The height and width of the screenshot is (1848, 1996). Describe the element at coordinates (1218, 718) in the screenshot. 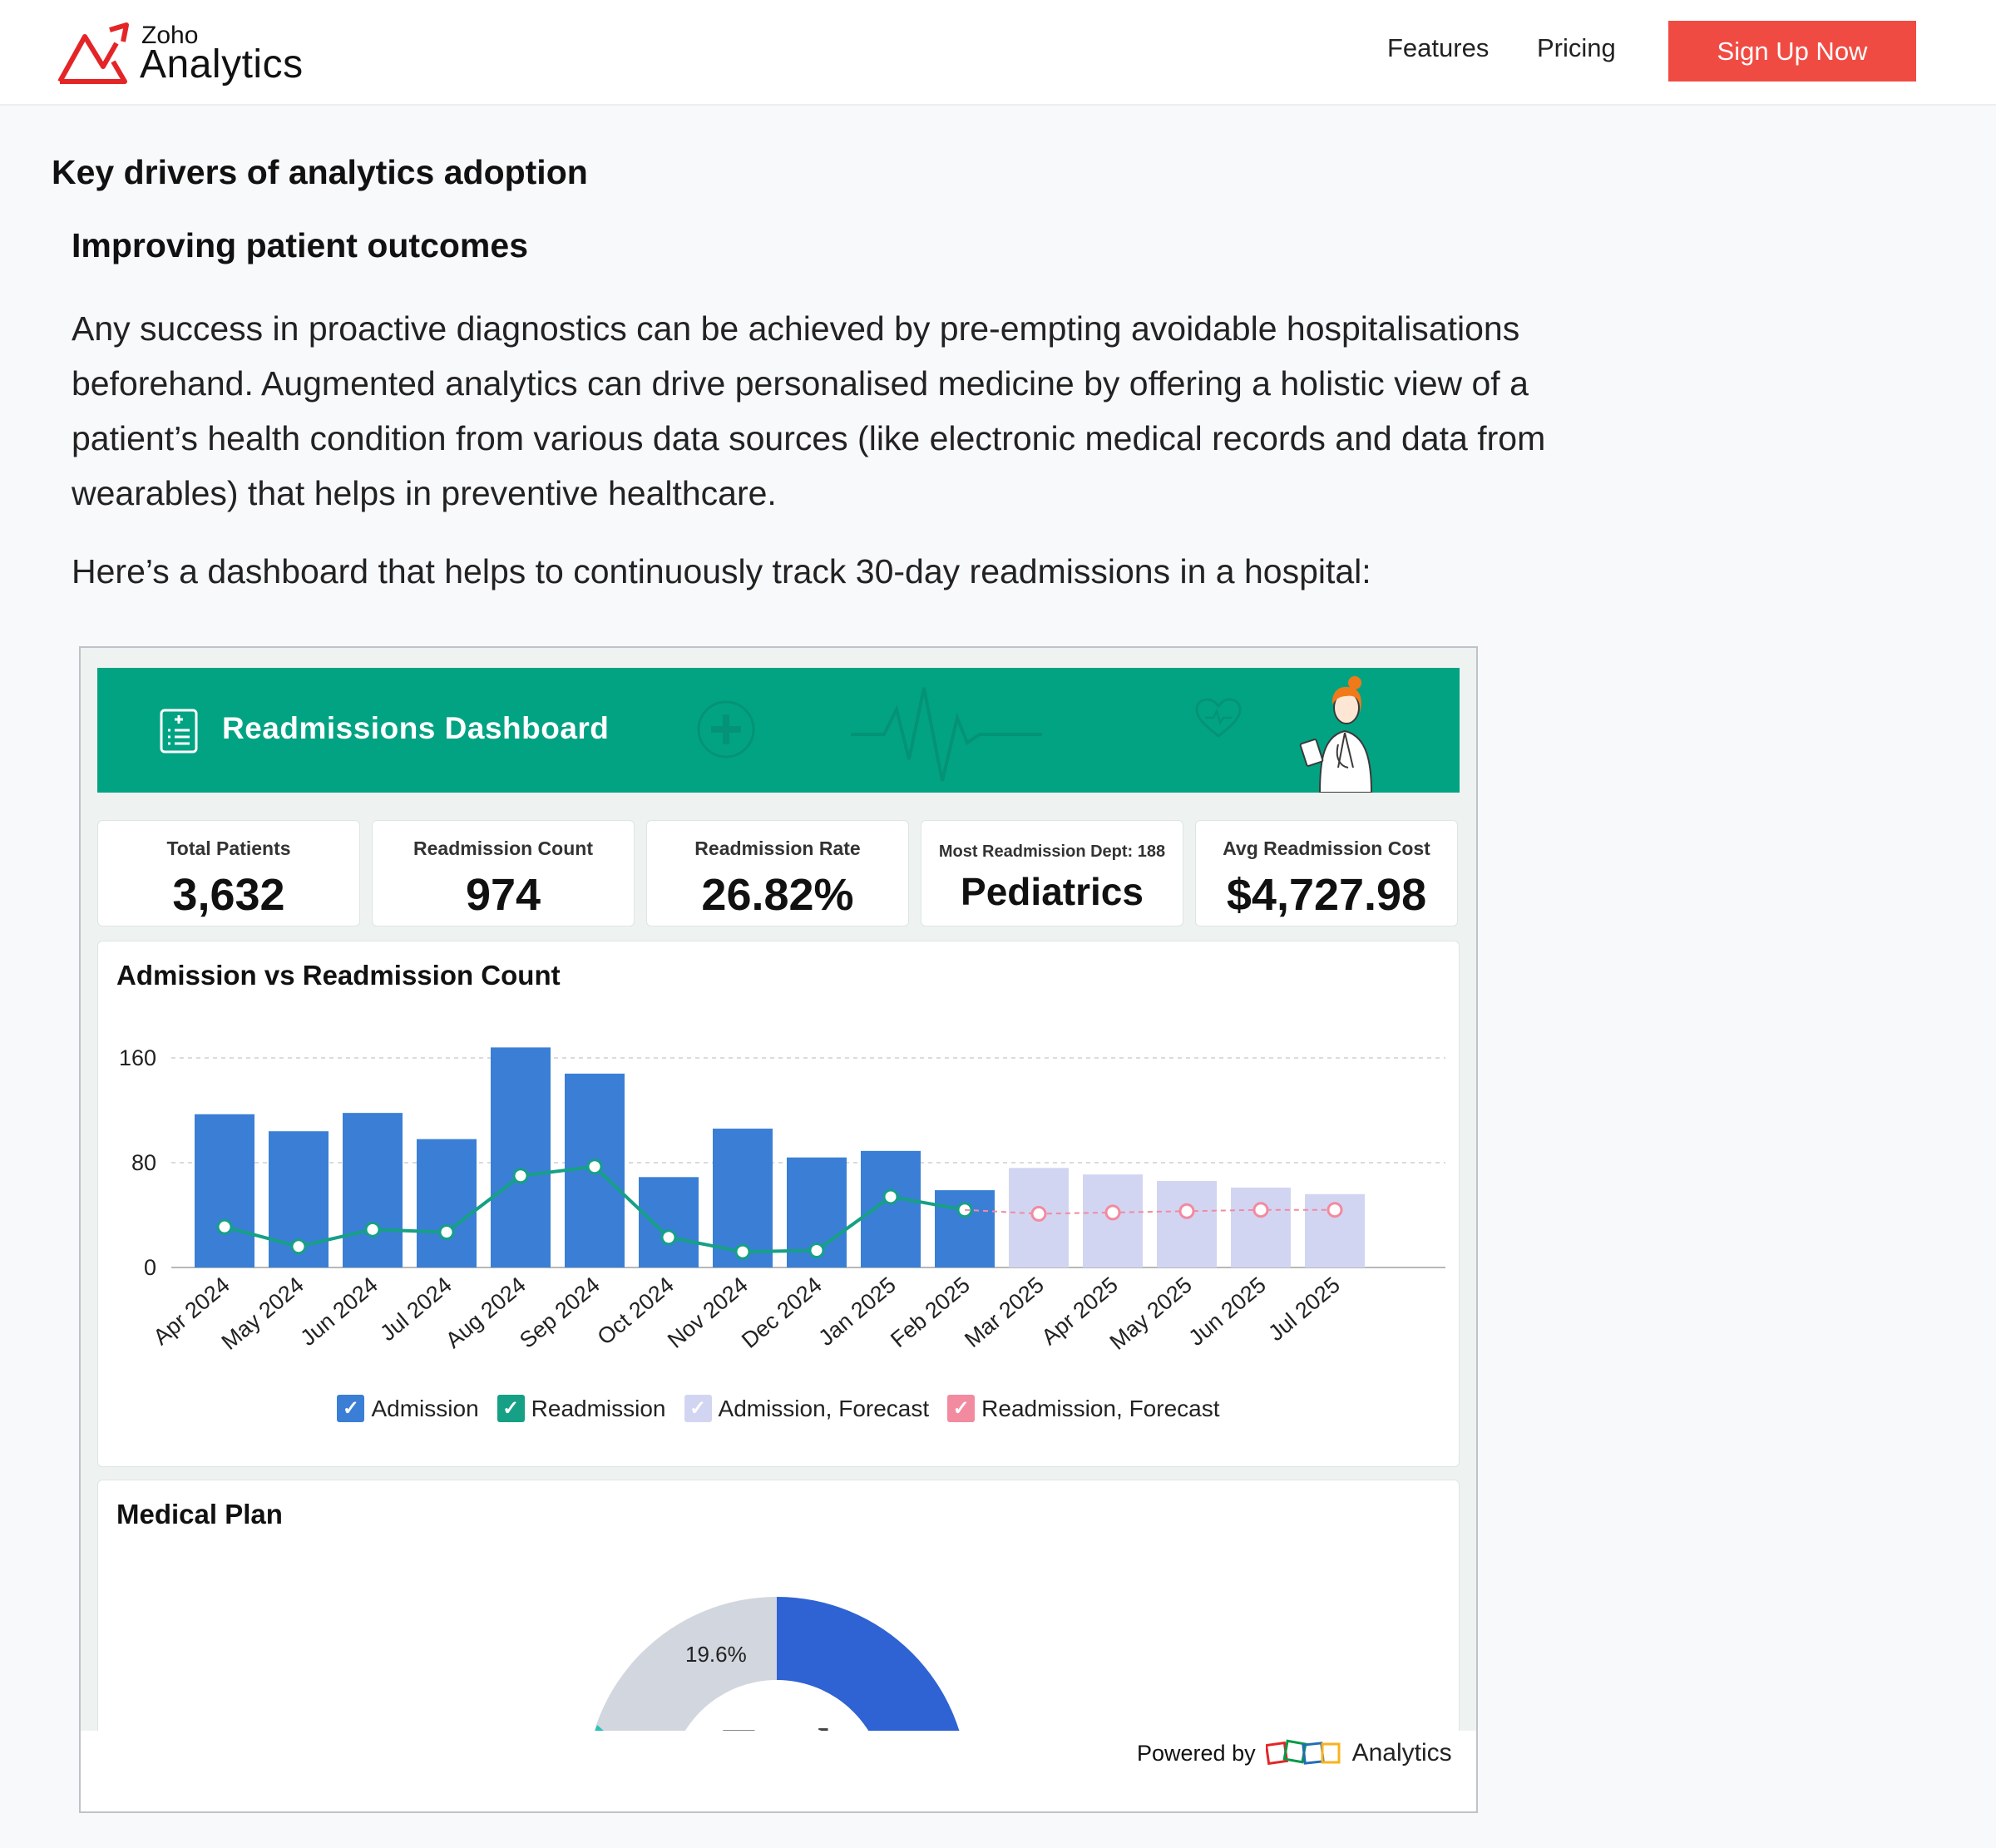

I see `heart-pulse-icon` at that location.